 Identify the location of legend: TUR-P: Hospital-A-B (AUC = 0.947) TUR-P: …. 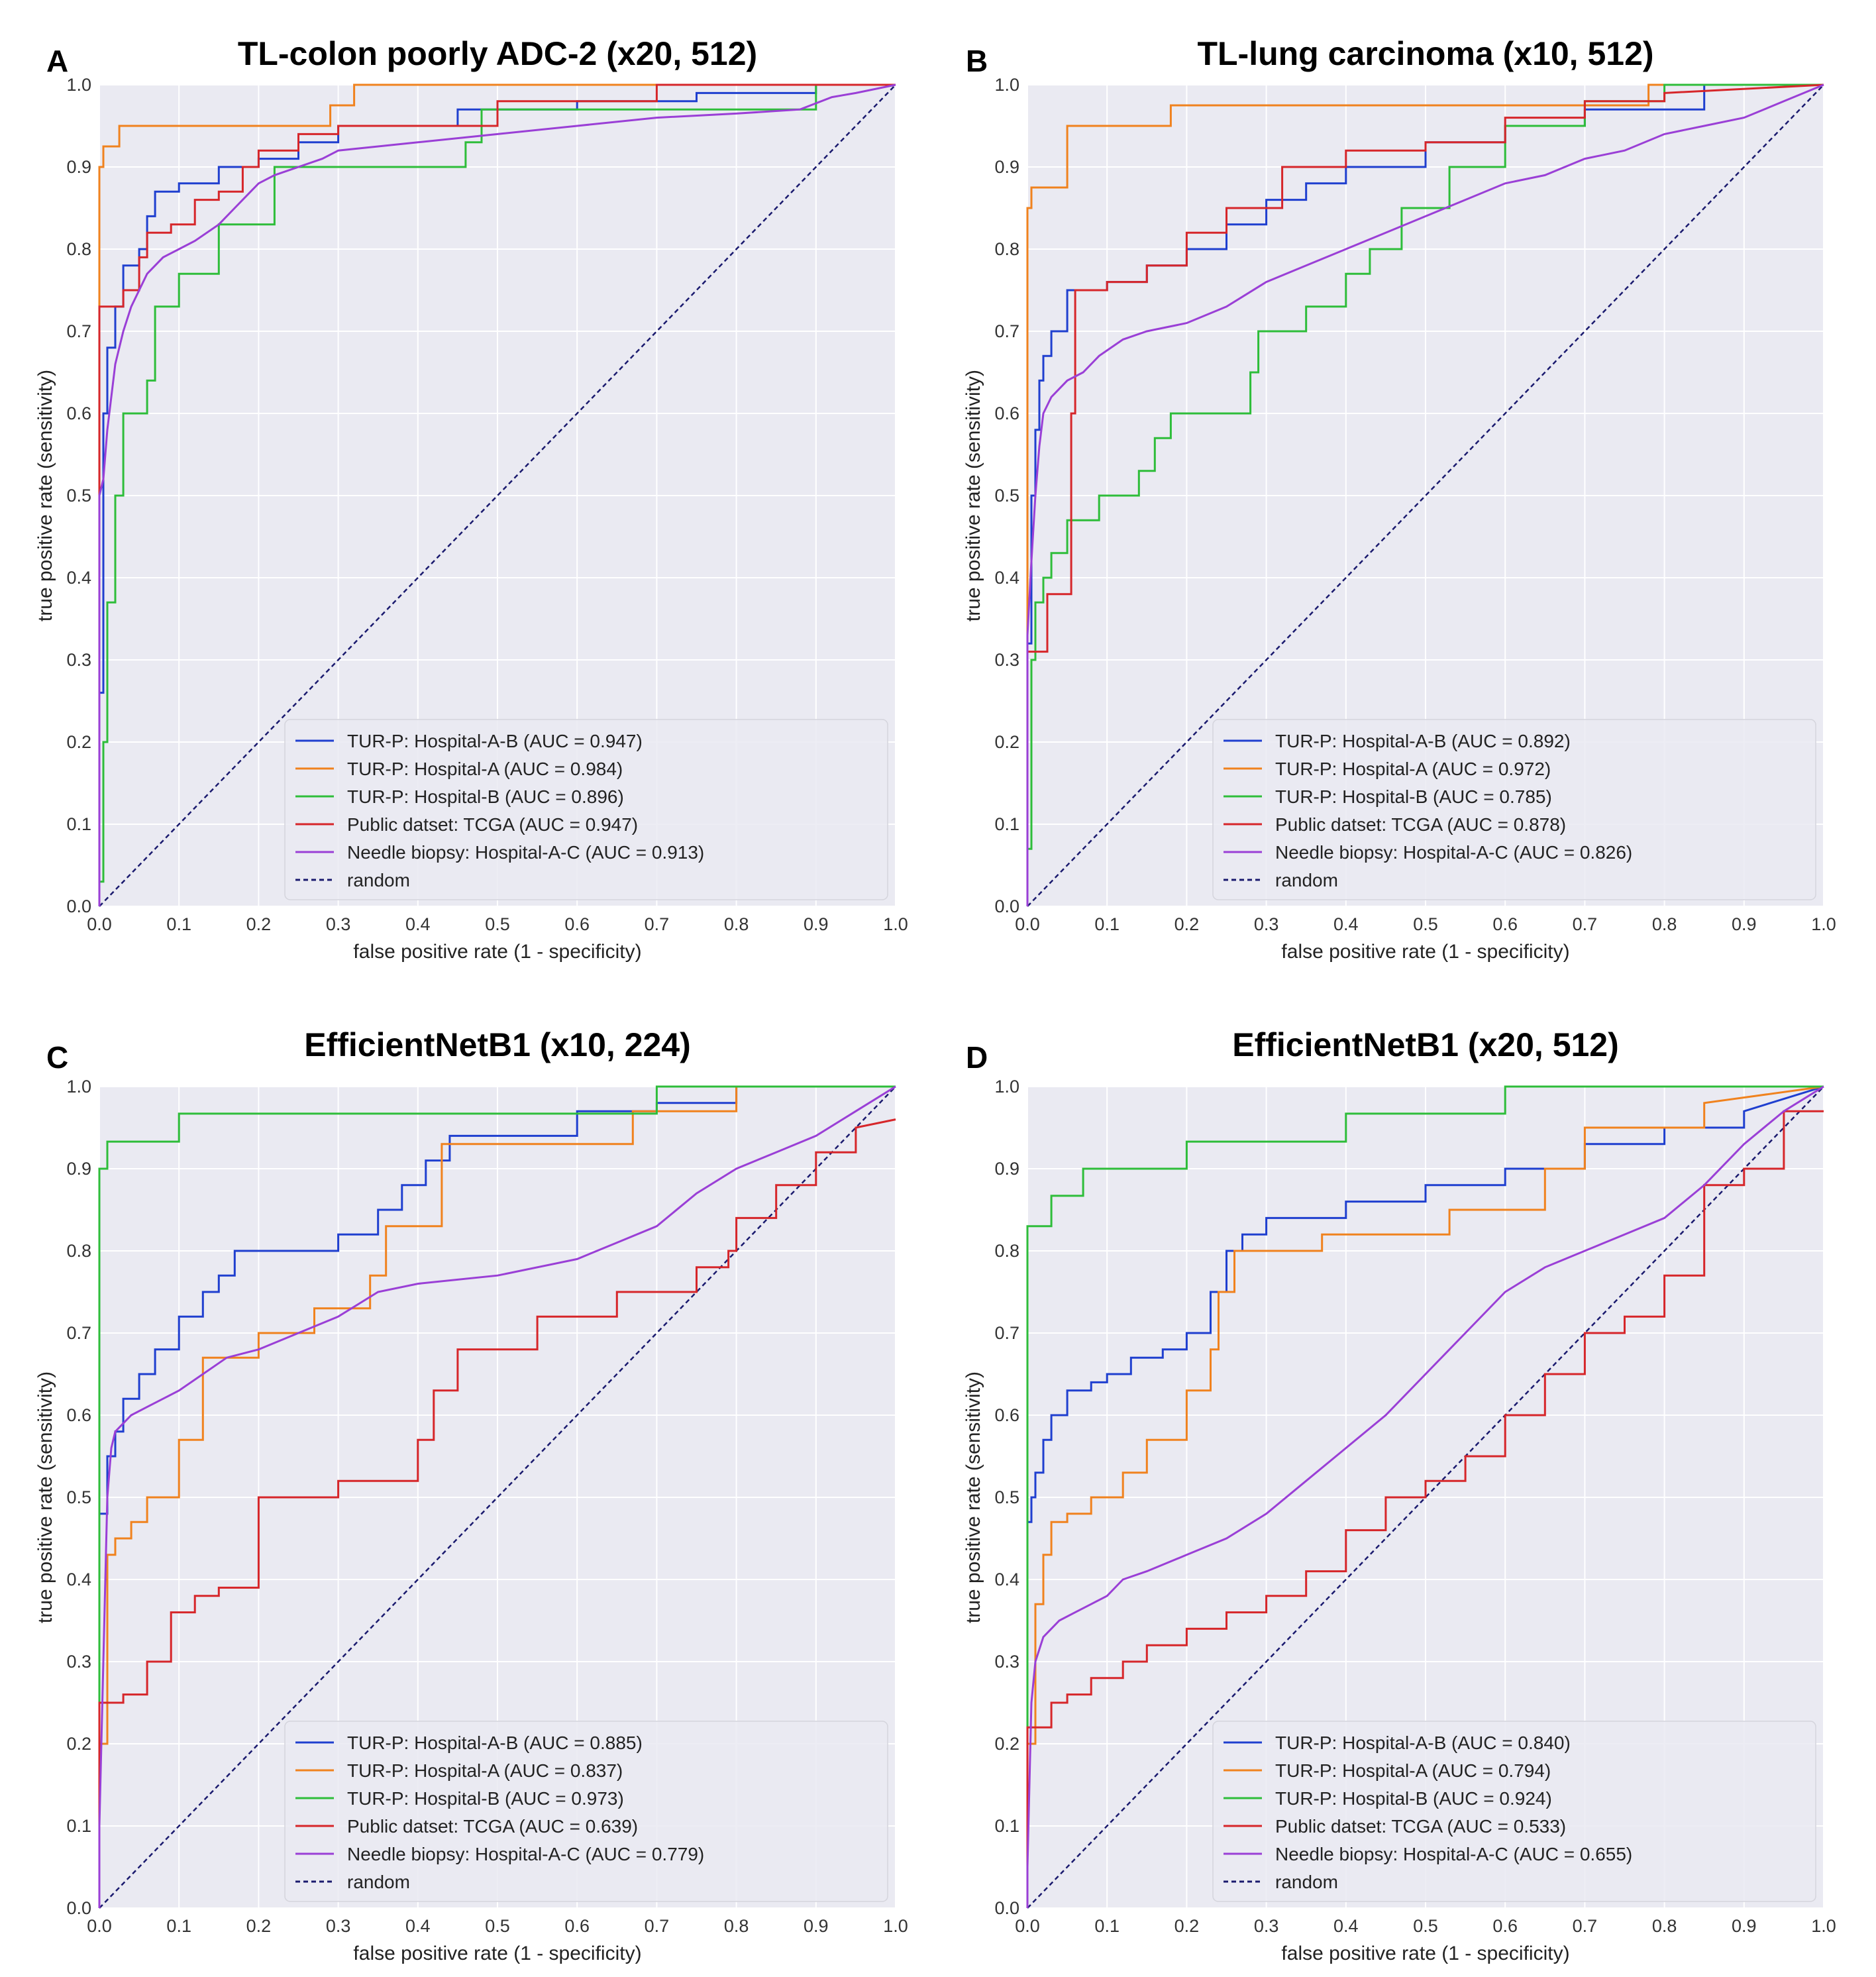
(586, 809).